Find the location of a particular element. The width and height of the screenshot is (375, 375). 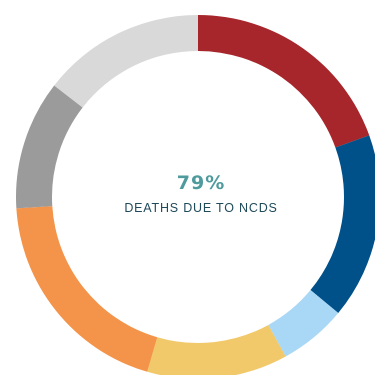

center-value: 79% is located at coordinates (201, 183).